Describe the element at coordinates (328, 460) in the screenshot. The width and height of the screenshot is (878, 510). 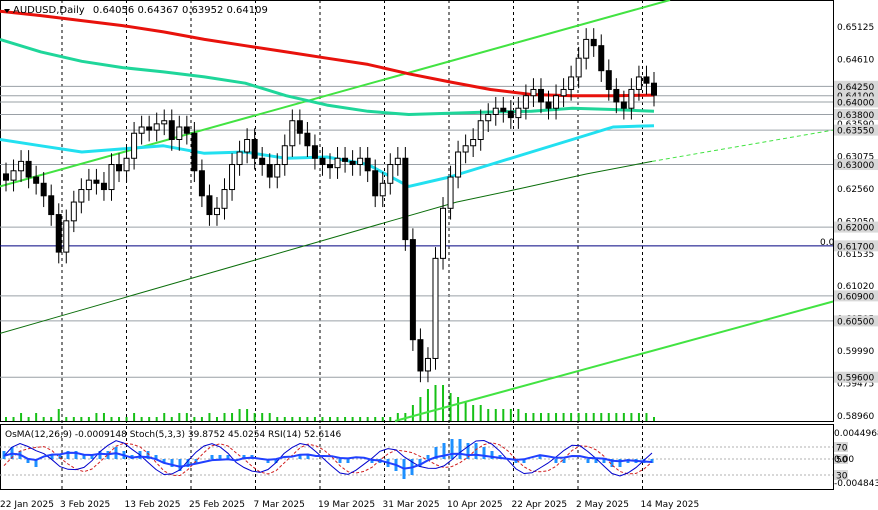
I see `rsi-line` at that location.